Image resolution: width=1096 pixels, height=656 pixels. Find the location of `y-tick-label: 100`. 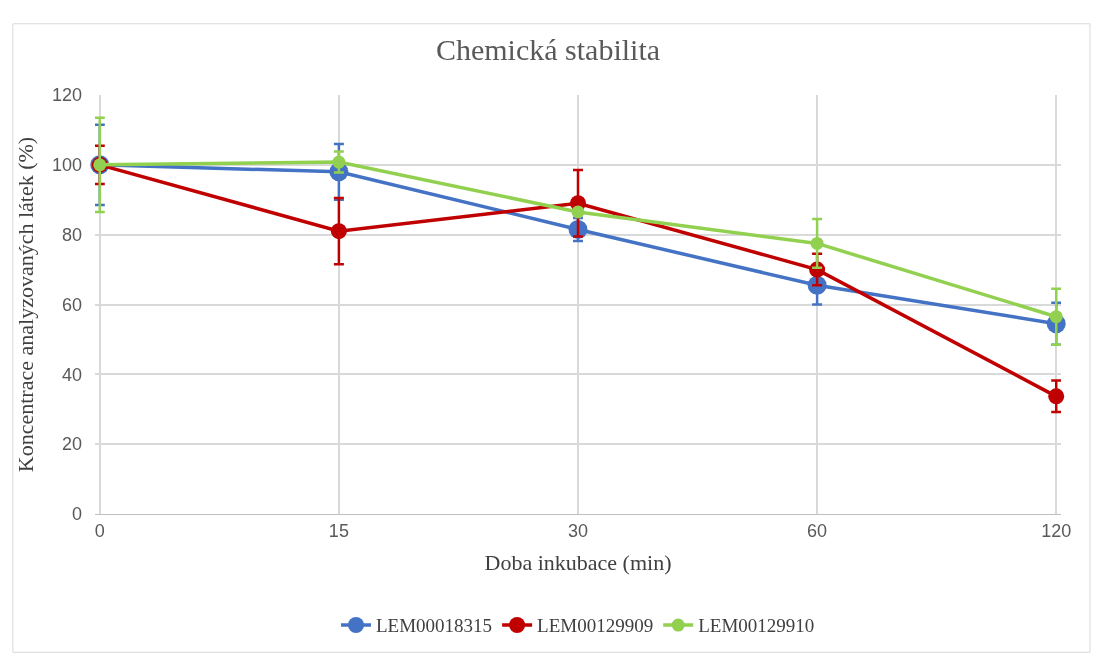

y-tick-label: 100 is located at coordinates (66, 165).